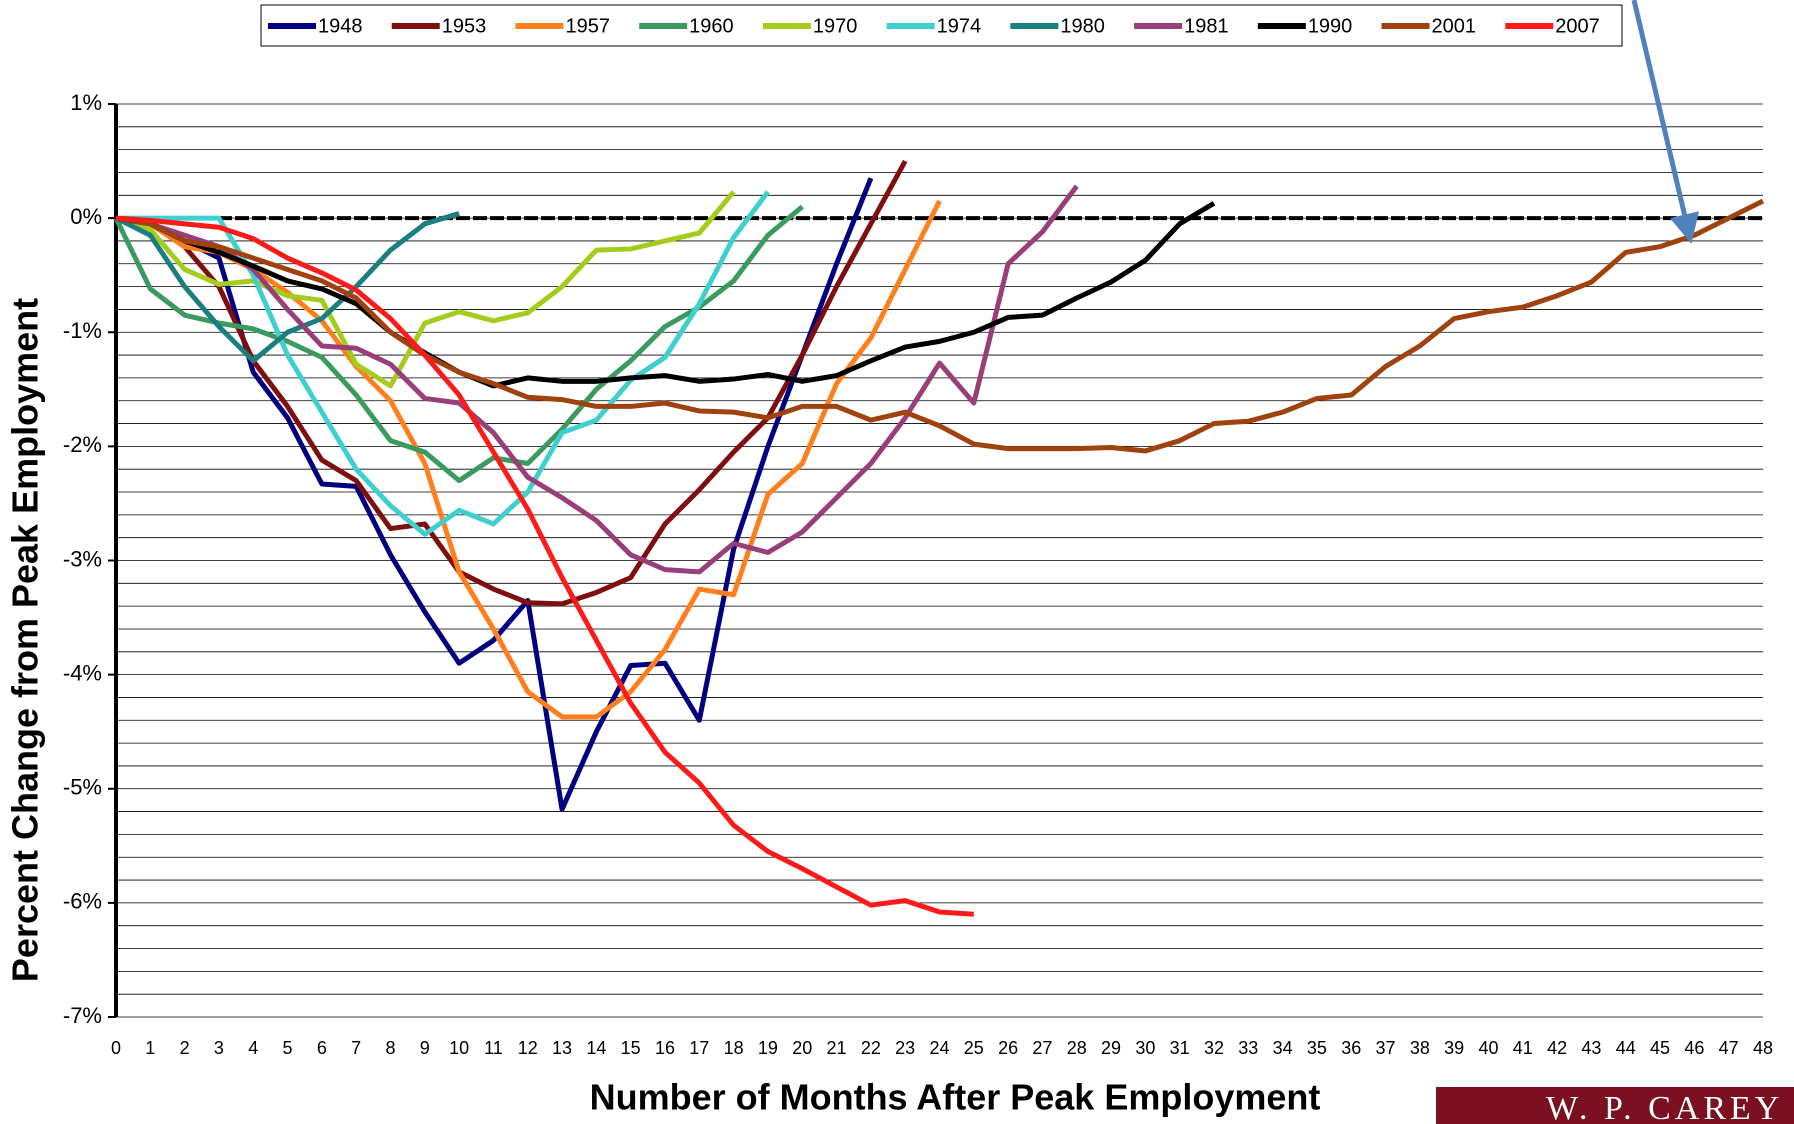  I want to click on x-tick-label: 38, so click(1420, 1048).